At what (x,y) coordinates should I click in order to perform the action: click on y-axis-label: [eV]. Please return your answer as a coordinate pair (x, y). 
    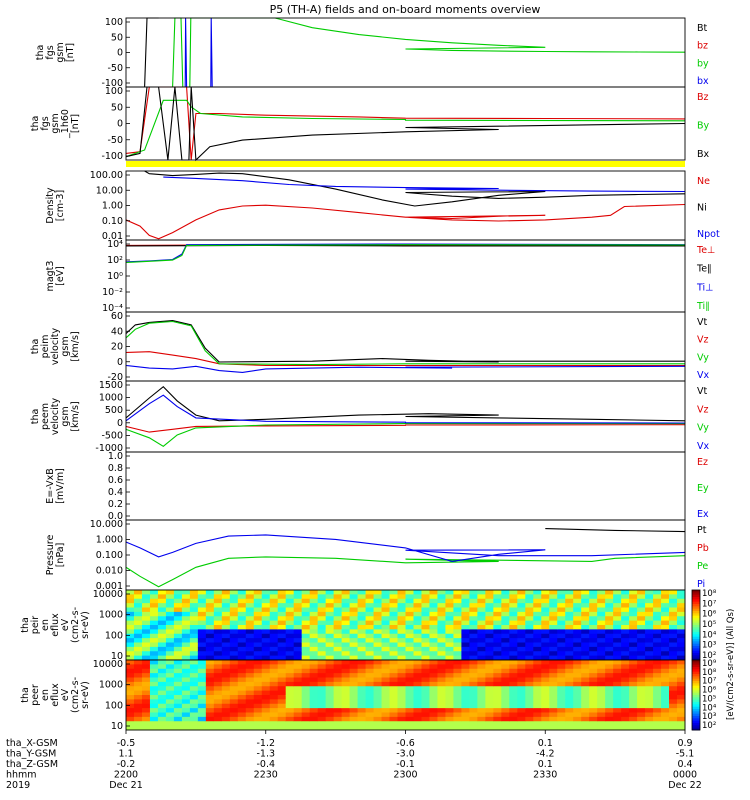
    Looking at the image, I should click on (60, 276).